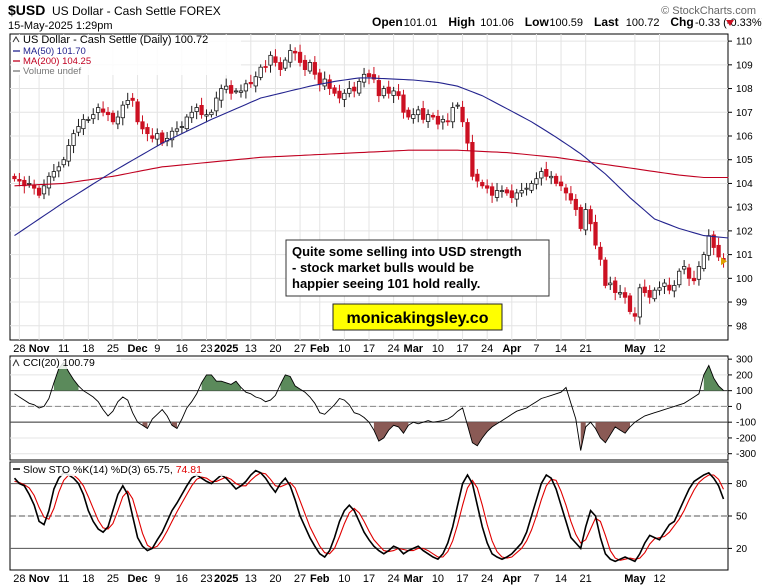  What do you see at coordinates (371, 168) in the screenshot?
I see `ma200-line` at bounding box center [371, 168].